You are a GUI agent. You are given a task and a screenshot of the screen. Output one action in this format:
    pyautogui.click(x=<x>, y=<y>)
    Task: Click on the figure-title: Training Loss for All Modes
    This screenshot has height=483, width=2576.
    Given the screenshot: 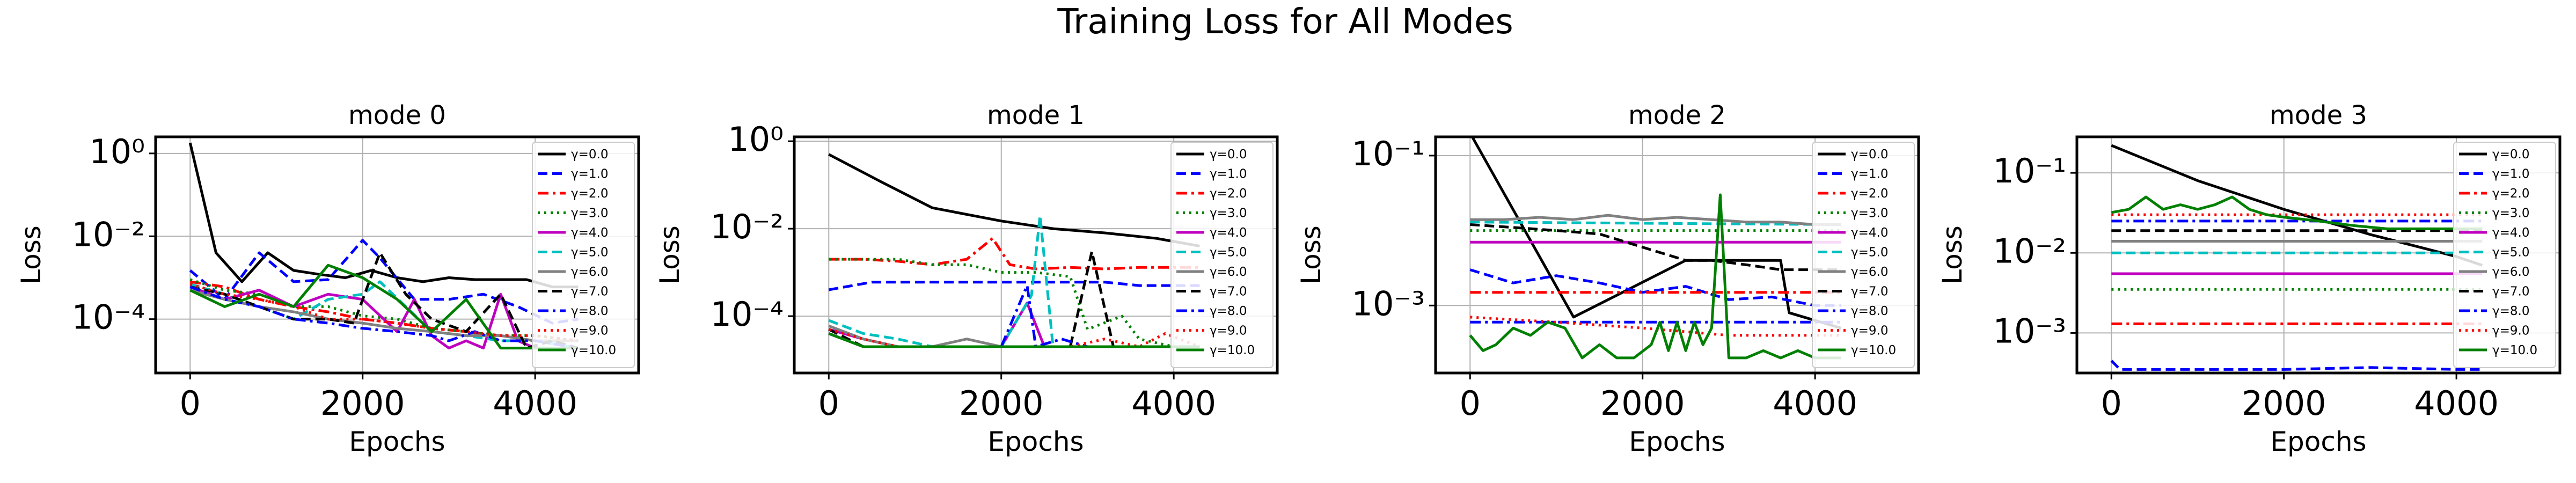 What is the action you would take?
    pyautogui.click(x=1285, y=22)
    